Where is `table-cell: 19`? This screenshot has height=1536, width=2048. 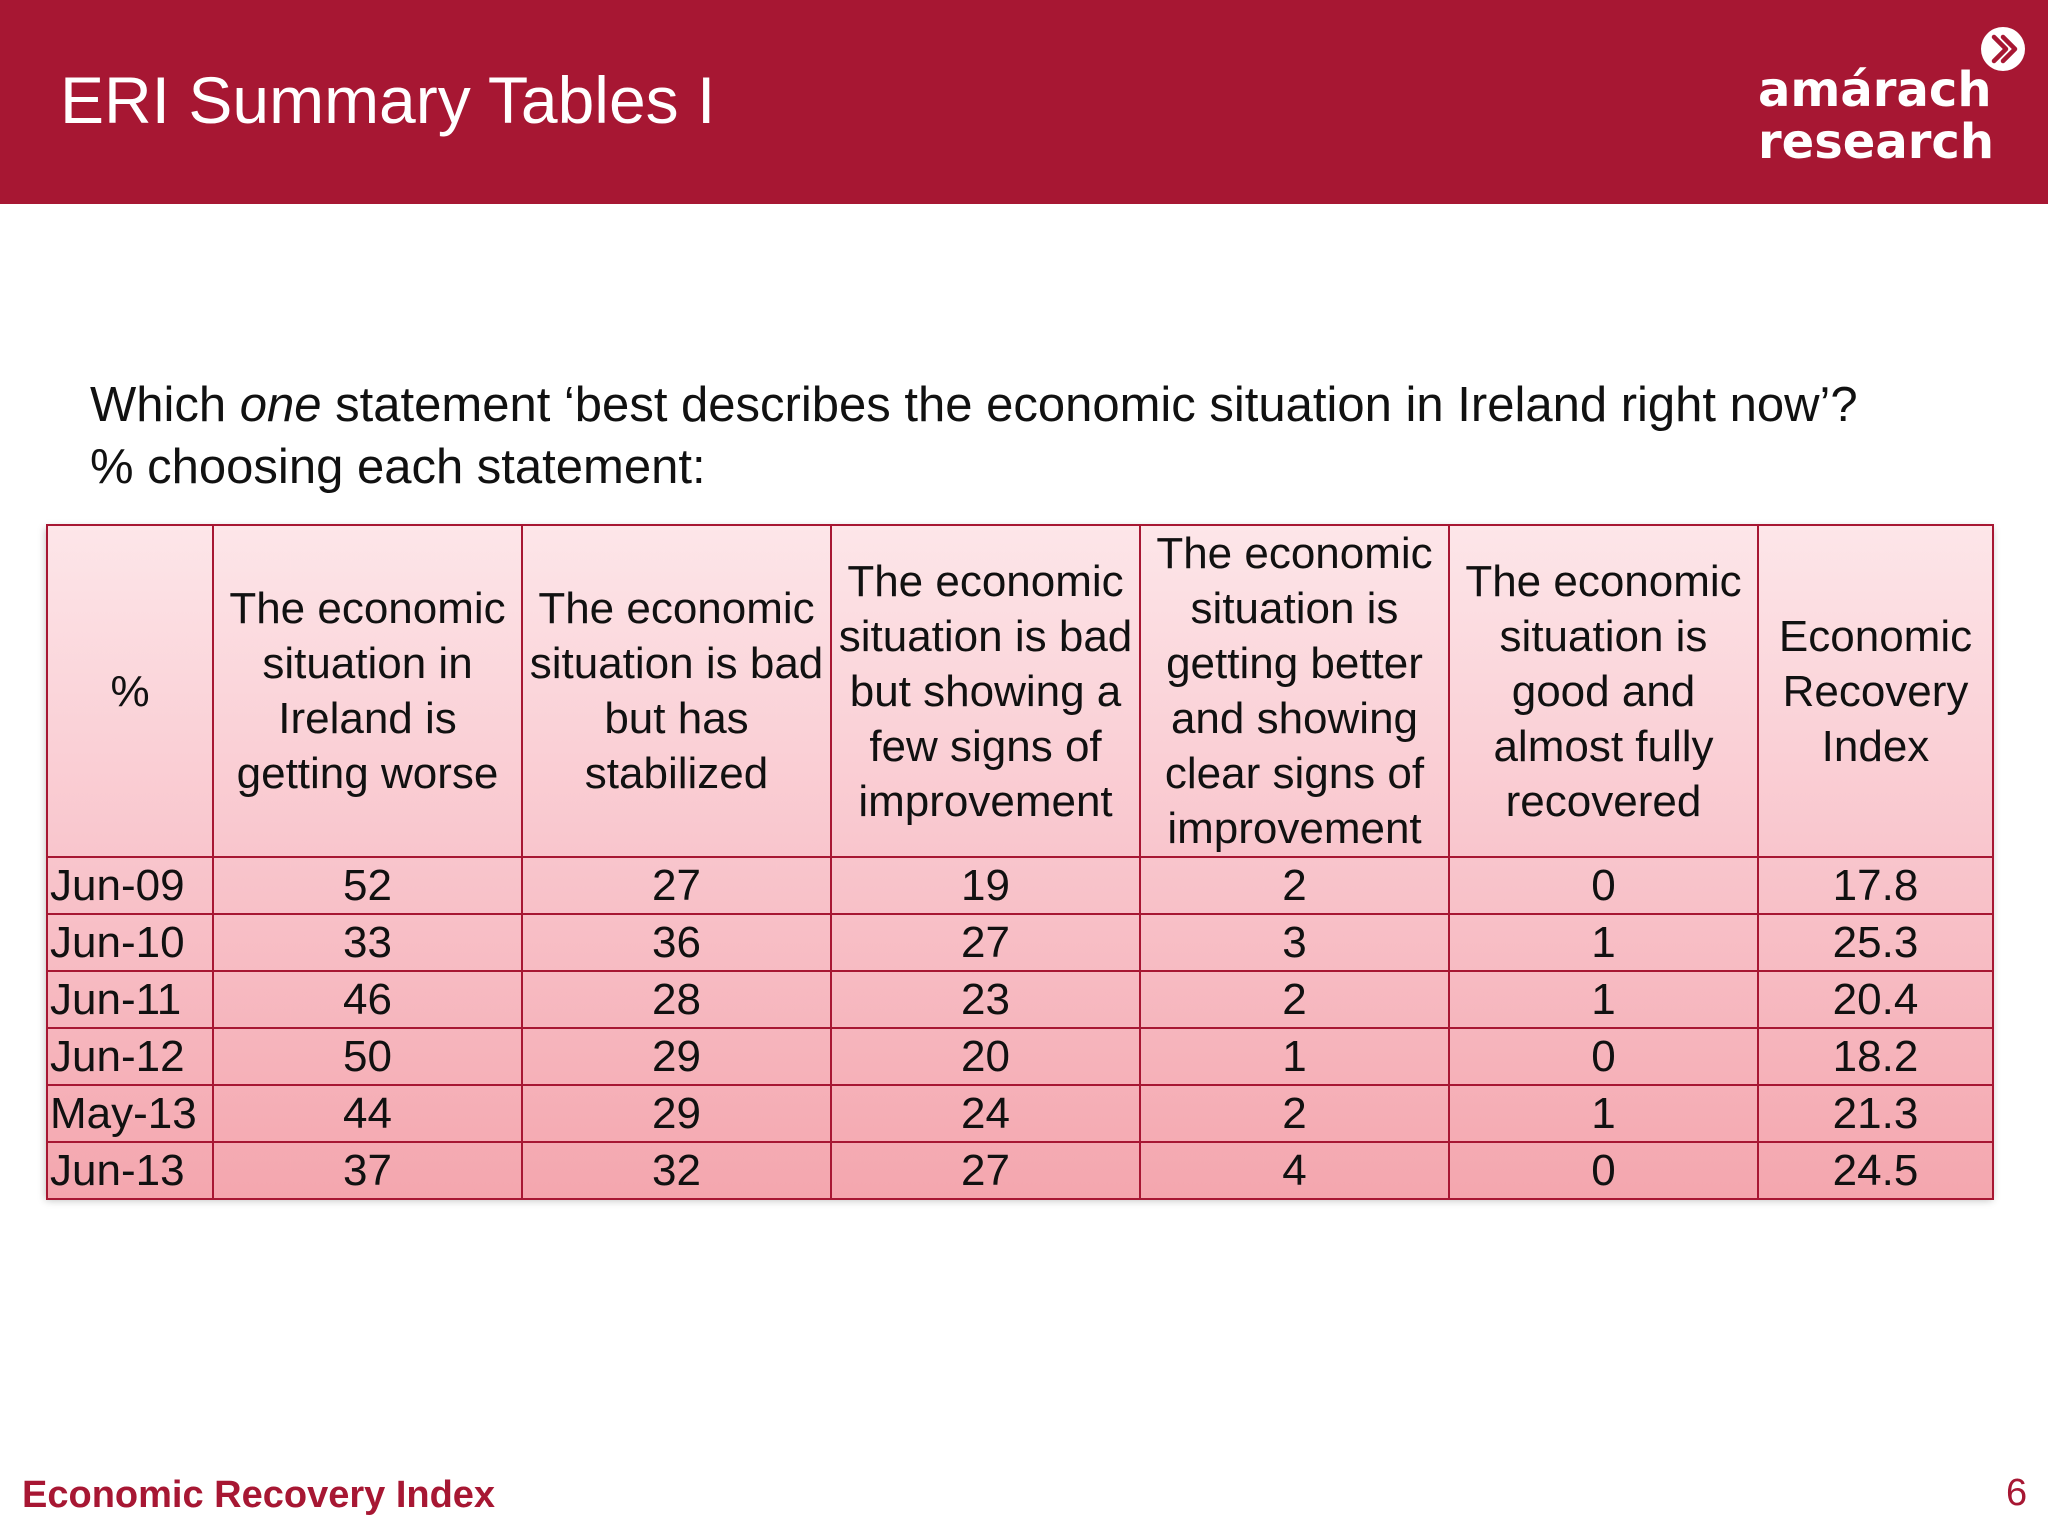
table-cell: 19 is located at coordinates (985, 885).